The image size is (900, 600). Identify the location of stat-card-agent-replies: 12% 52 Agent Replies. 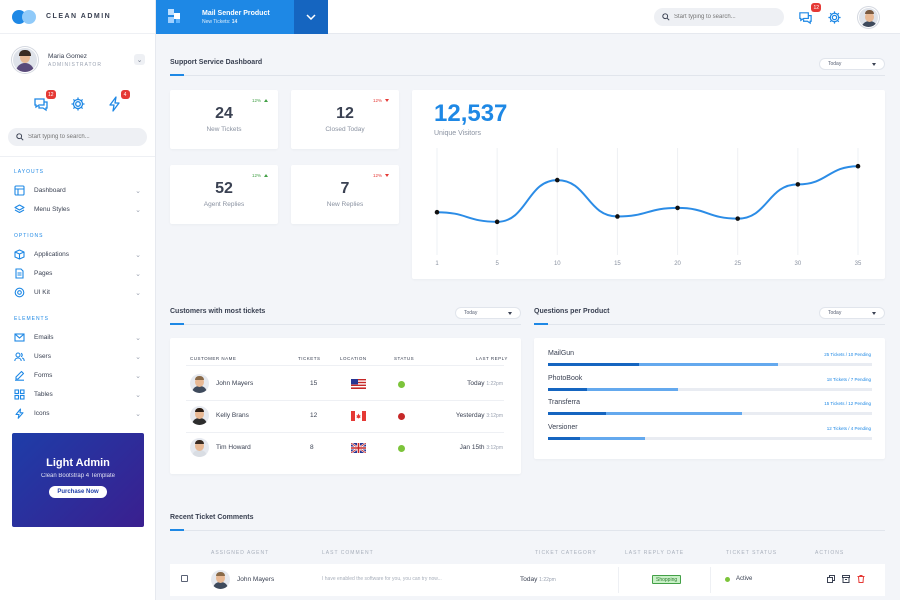
(224, 194).